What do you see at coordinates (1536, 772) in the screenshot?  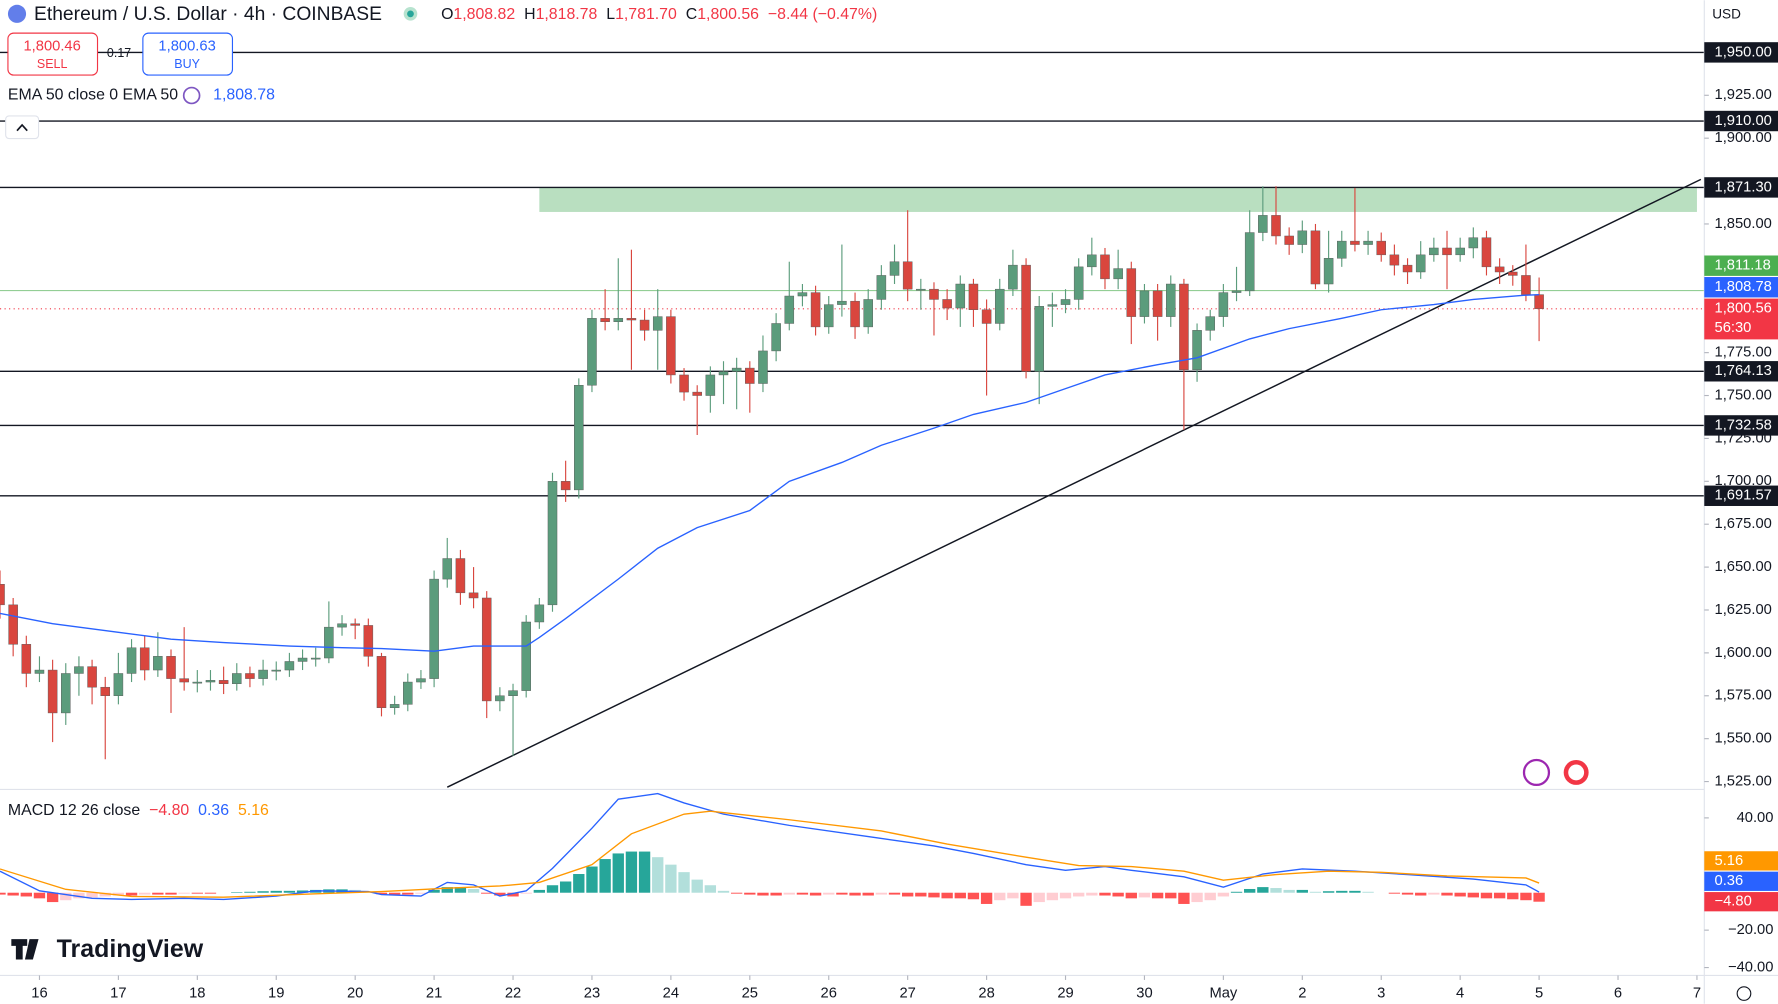 I see `alert-icon` at bounding box center [1536, 772].